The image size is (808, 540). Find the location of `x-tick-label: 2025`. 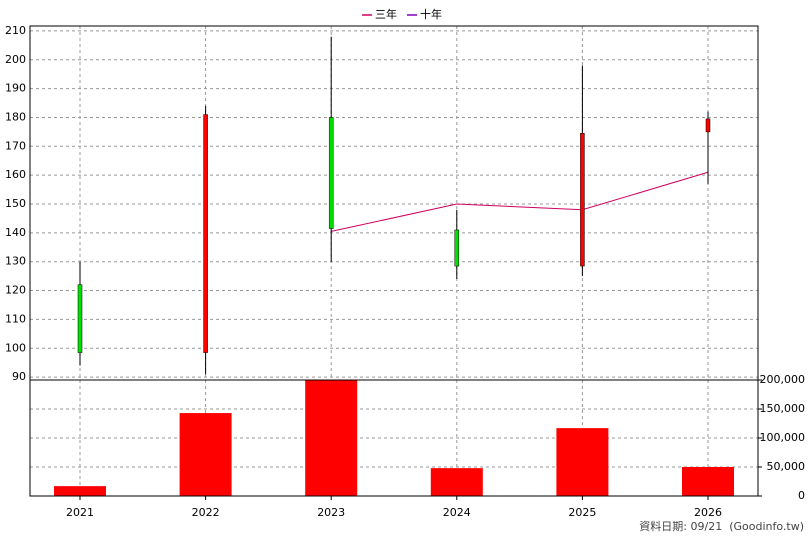

x-tick-label: 2025 is located at coordinates (582, 512).